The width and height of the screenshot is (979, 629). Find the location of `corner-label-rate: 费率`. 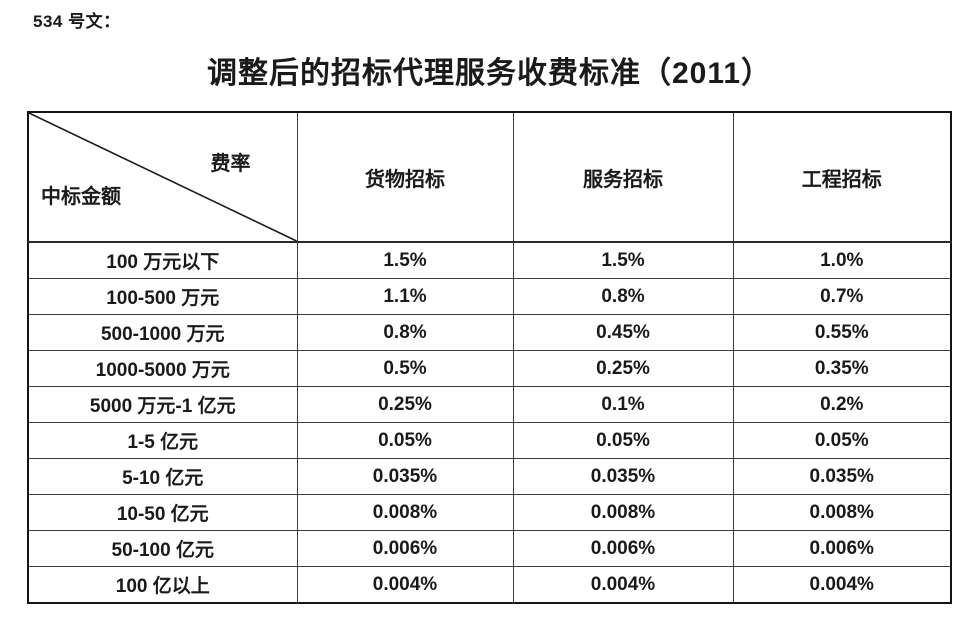

corner-label-rate: 费率 is located at coordinates (230, 164).